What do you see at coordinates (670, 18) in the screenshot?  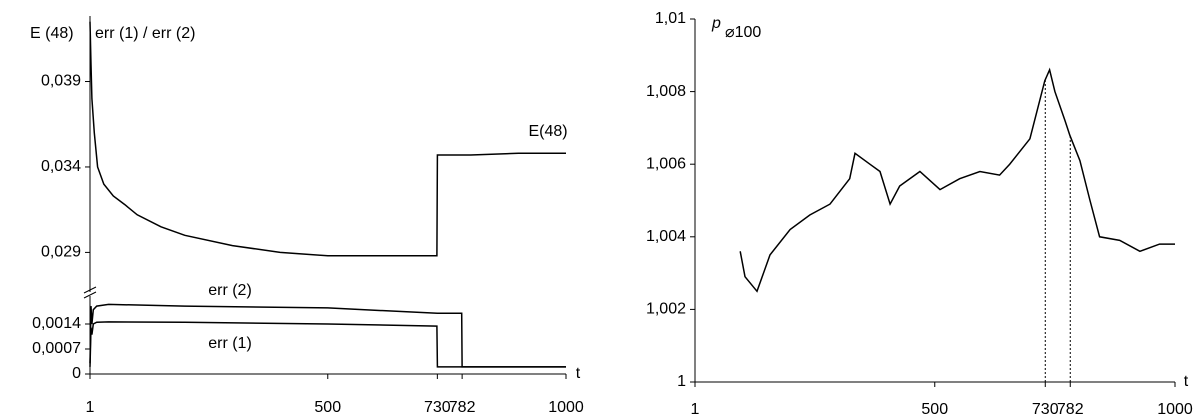 I see `y-tick-label: 1,01` at bounding box center [670, 18].